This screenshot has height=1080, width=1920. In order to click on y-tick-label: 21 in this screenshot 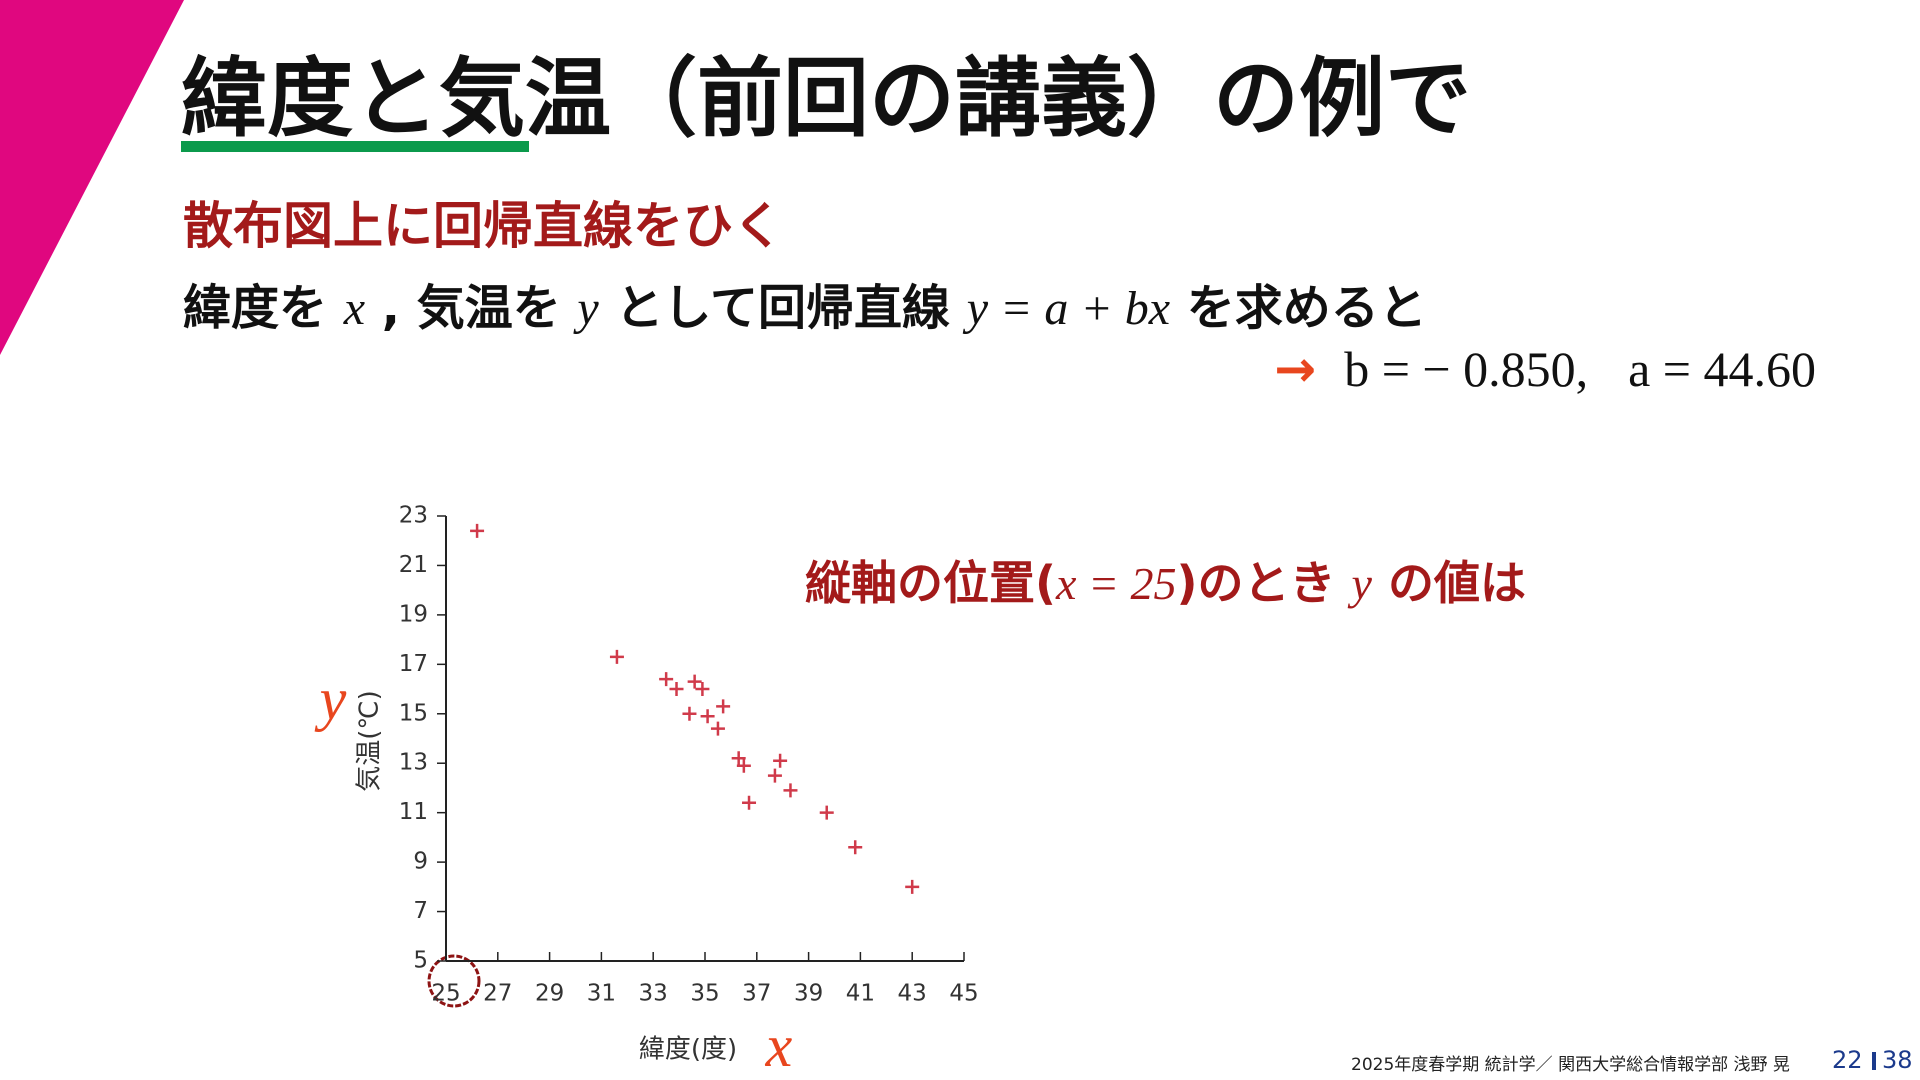, I will do `click(413, 565)`.